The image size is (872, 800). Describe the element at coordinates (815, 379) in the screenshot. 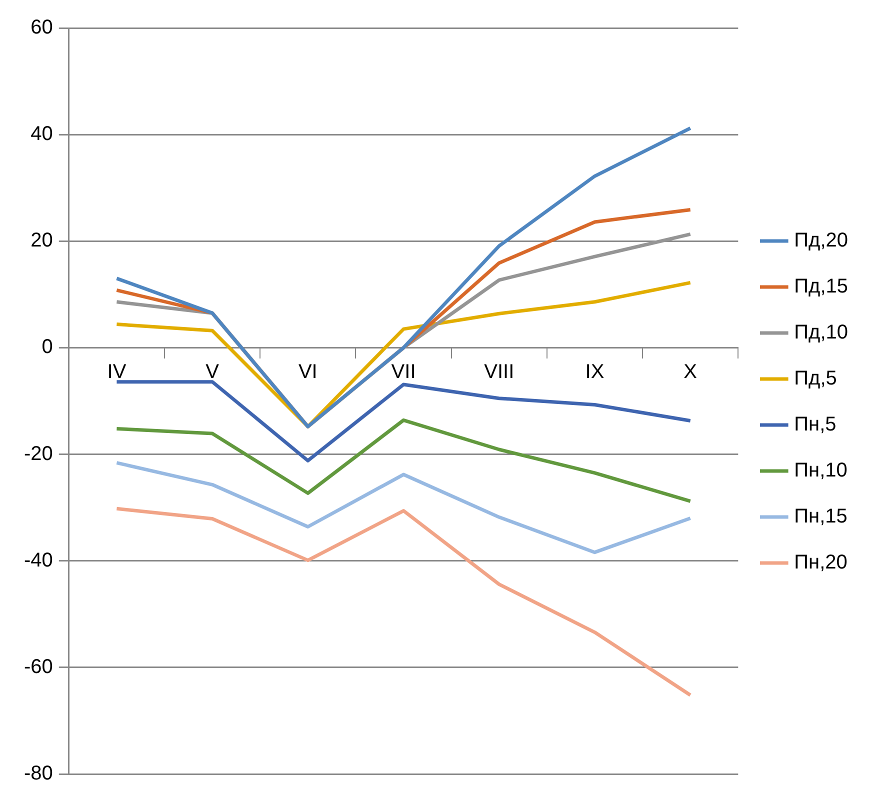

I see `legend-label: Пд,5` at that location.